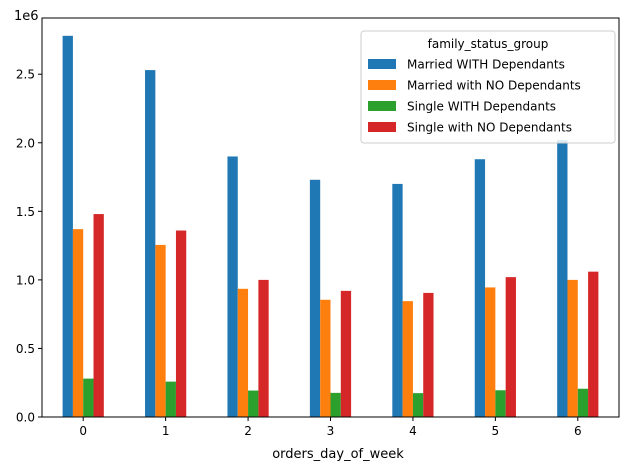  What do you see at coordinates (25, 280) in the screenshot?
I see `y-tick-label-2: 1.0` at bounding box center [25, 280].